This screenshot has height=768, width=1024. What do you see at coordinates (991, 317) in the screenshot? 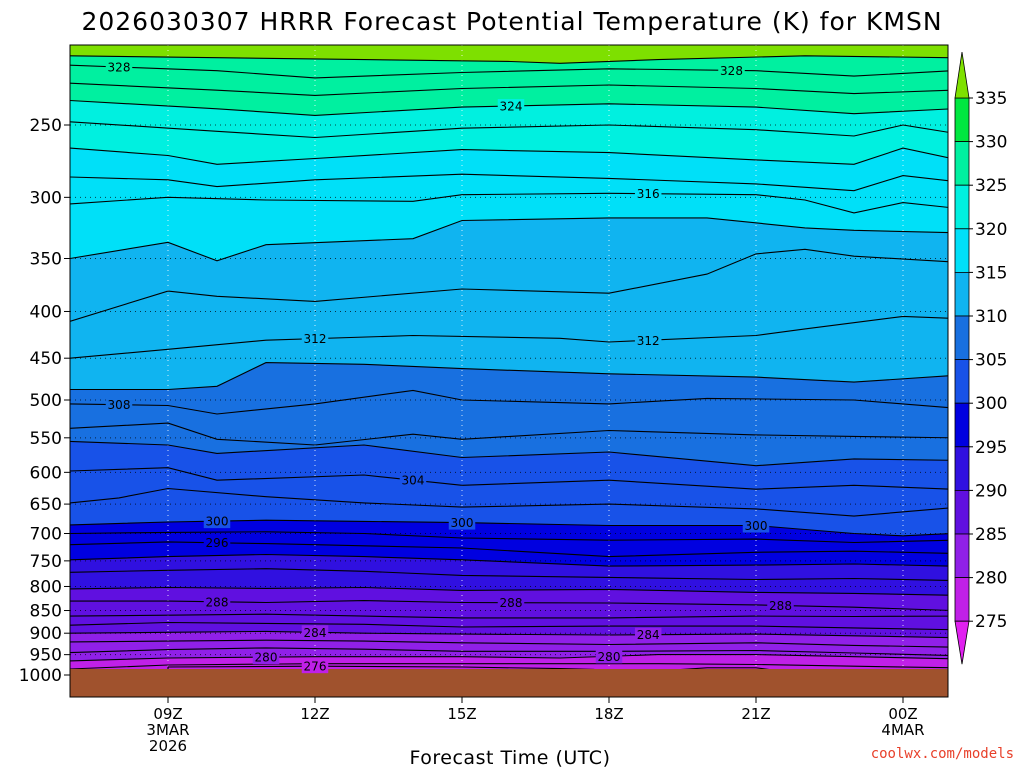
I see `colorbar-tick-label: 310` at bounding box center [991, 317].